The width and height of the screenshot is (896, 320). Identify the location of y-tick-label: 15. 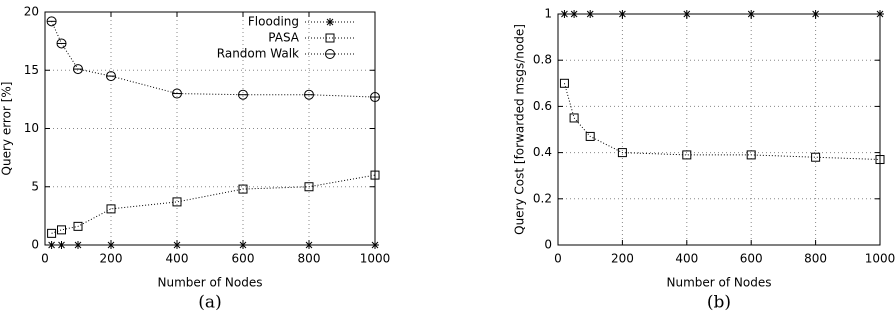
(31, 70).